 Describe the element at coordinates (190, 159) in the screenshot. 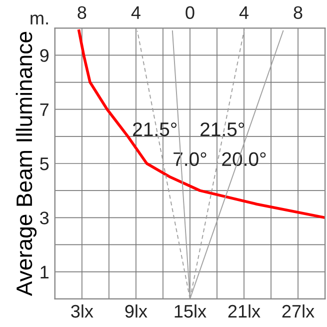

I see `annotation: 7.0°` at that location.